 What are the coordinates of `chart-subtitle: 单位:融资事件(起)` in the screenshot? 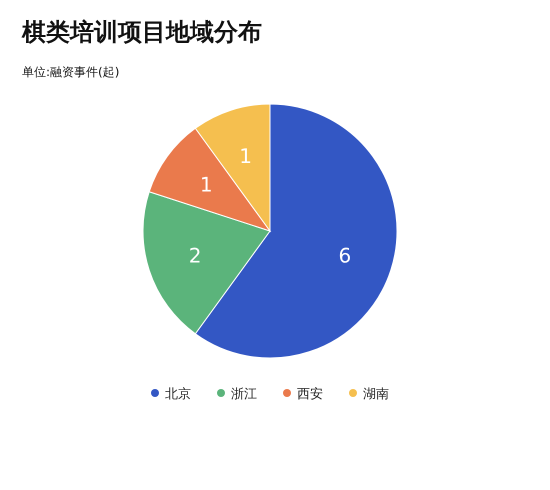 It's located at (71, 72).